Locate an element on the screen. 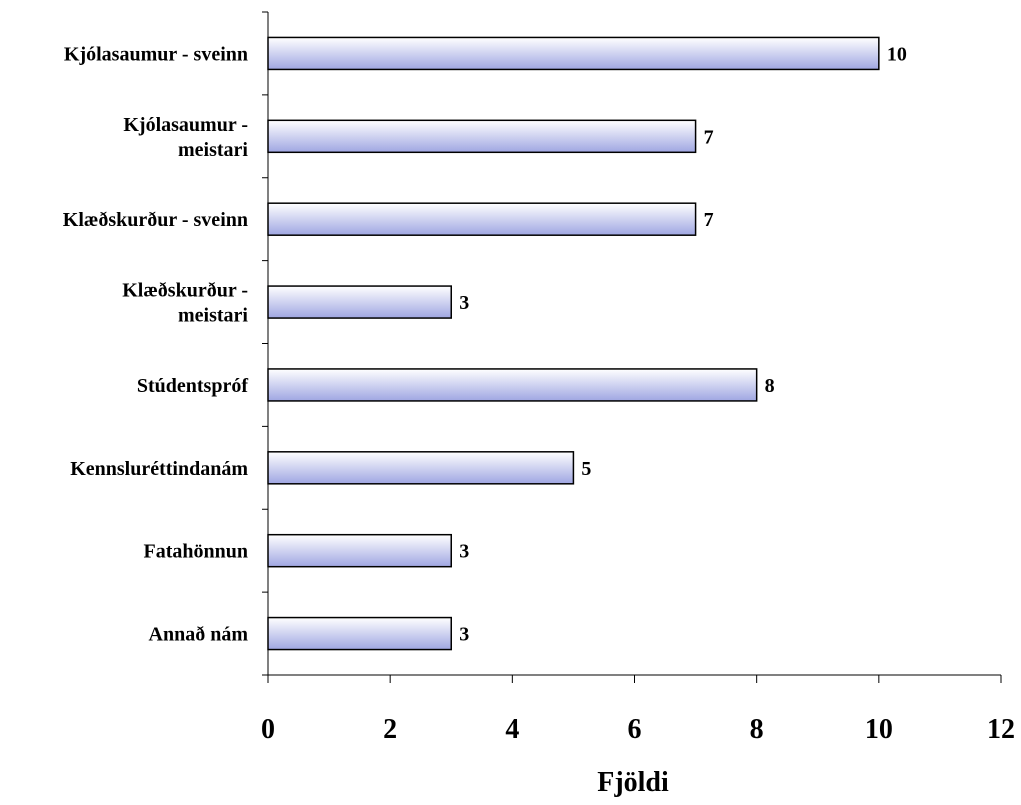 This screenshot has height=805, width=1021. category-label-line: Klæðskurður - is located at coordinates (185, 291).